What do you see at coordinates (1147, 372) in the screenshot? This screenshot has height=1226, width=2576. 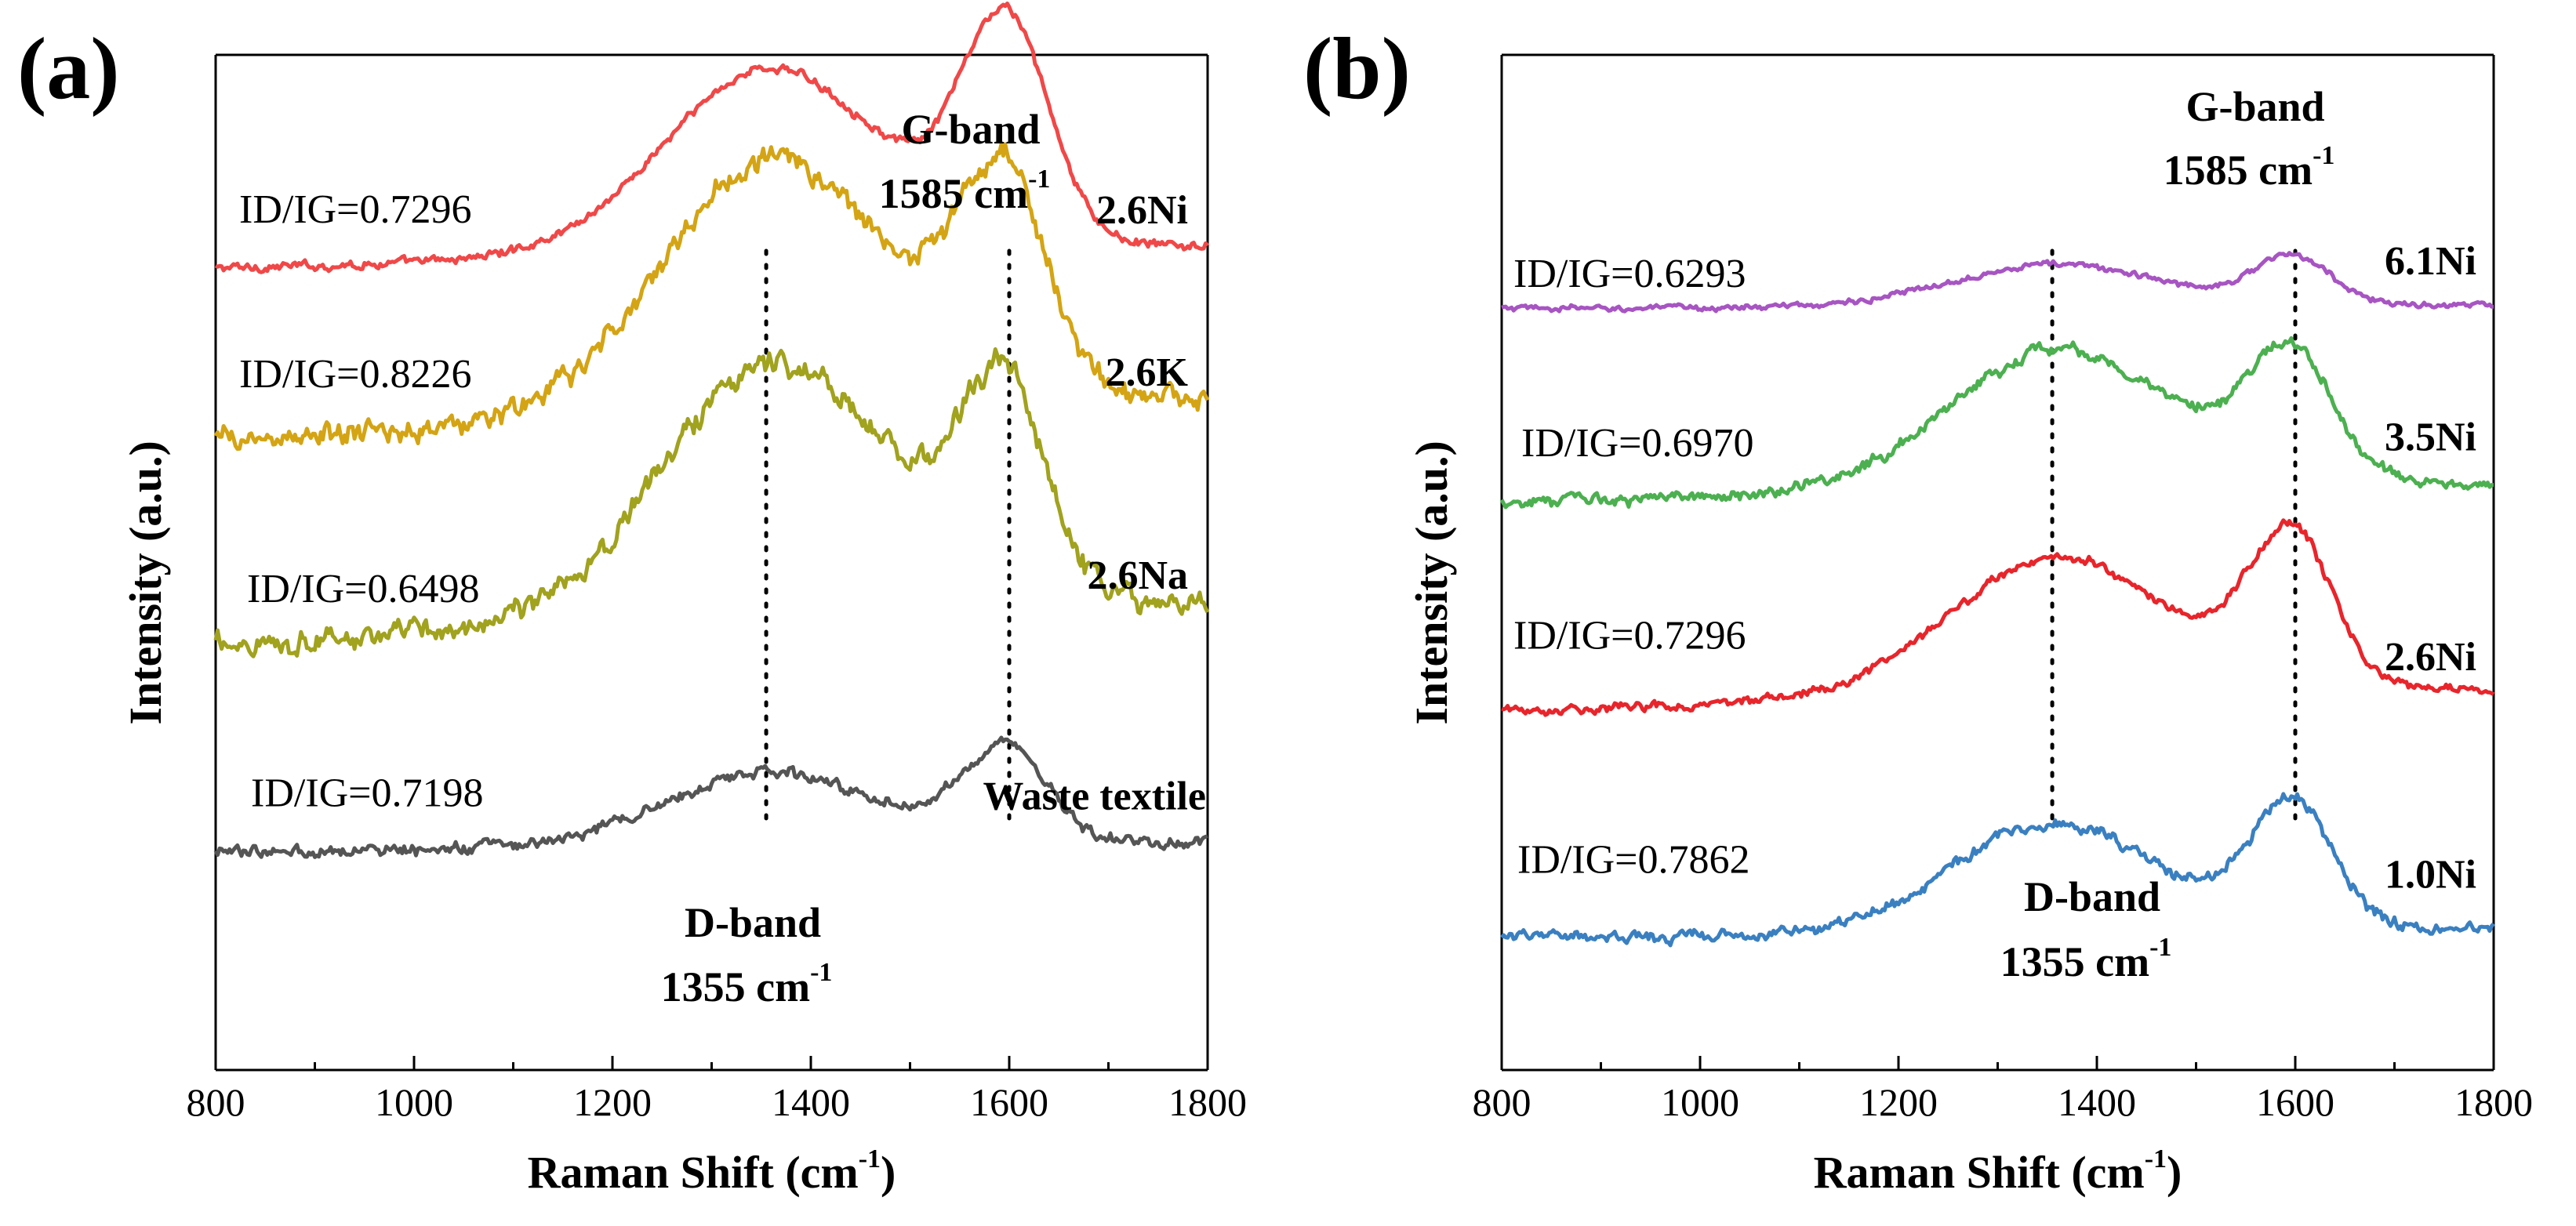 I see `series-label: 2.6K` at bounding box center [1147, 372].